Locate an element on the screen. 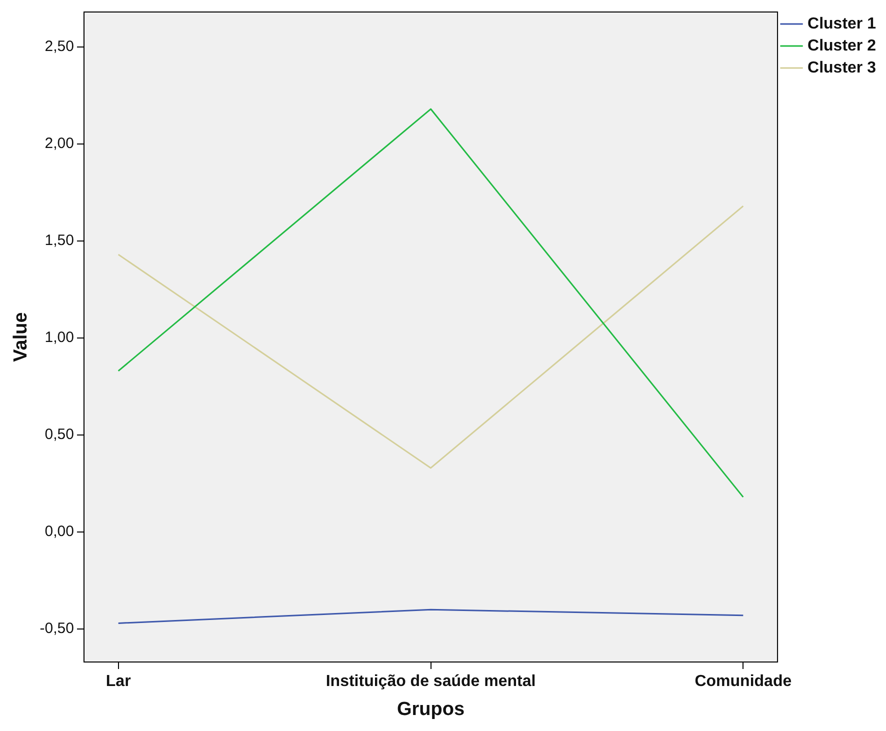 Image resolution: width=886 pixels, height=731 pixels. y-tick-label: 1,00 is located at coordinates (59, 337).